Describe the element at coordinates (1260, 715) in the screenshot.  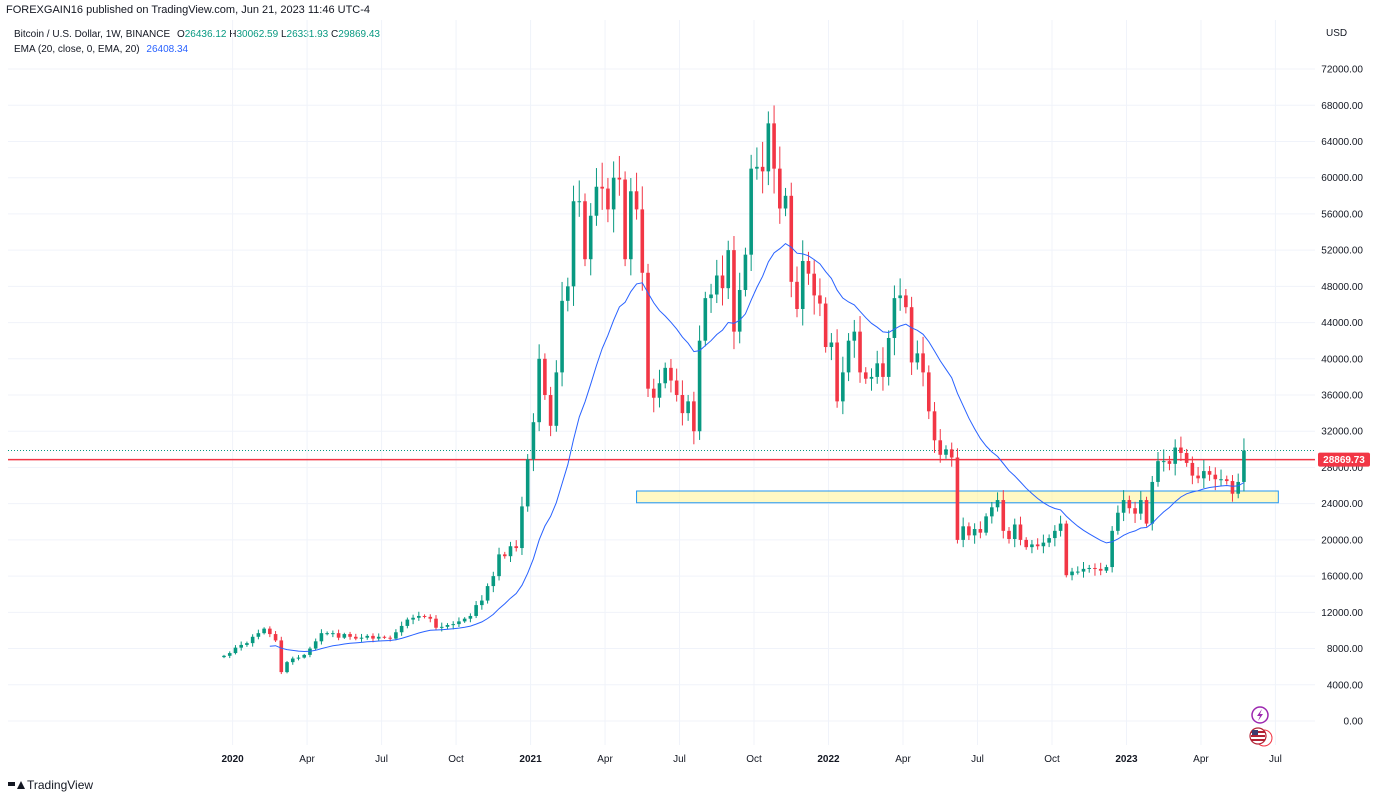
I see `lightning-icon` at that location.